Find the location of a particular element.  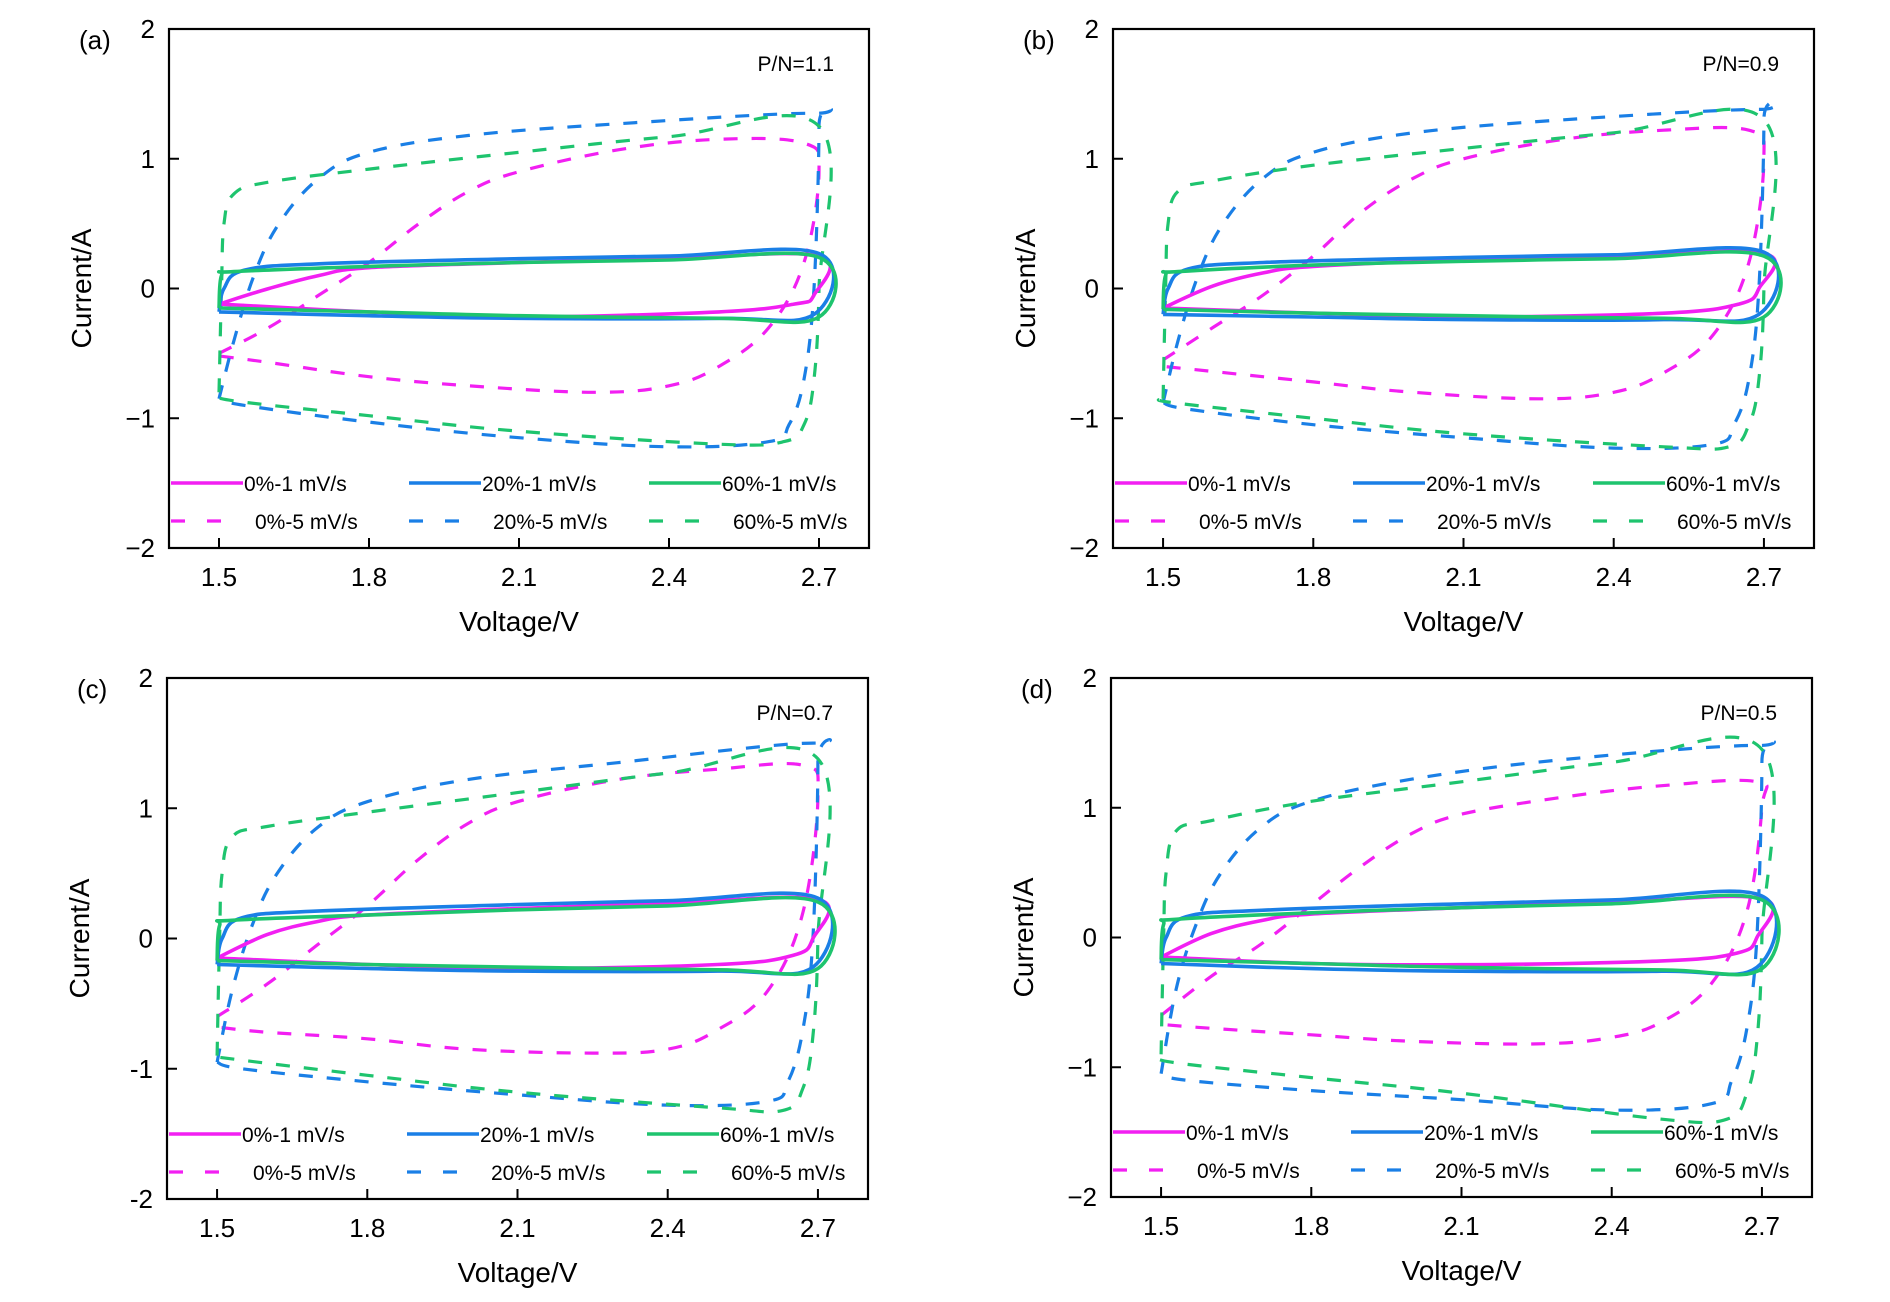

pn-annotation: P/N=1.1 is located at coordinates (796, 64).